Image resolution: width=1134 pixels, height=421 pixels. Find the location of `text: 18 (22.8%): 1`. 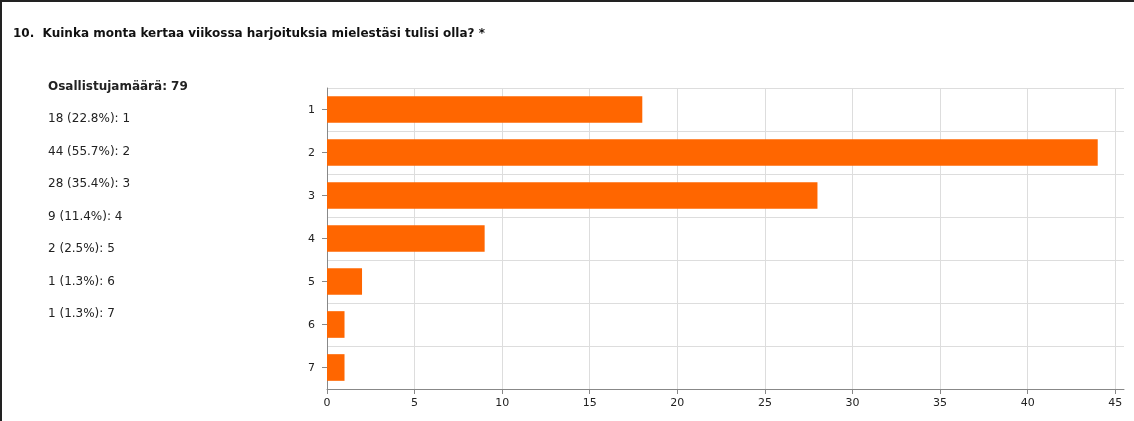

text: 18 (22.8%): 1 is located at coordinates (89, 118).